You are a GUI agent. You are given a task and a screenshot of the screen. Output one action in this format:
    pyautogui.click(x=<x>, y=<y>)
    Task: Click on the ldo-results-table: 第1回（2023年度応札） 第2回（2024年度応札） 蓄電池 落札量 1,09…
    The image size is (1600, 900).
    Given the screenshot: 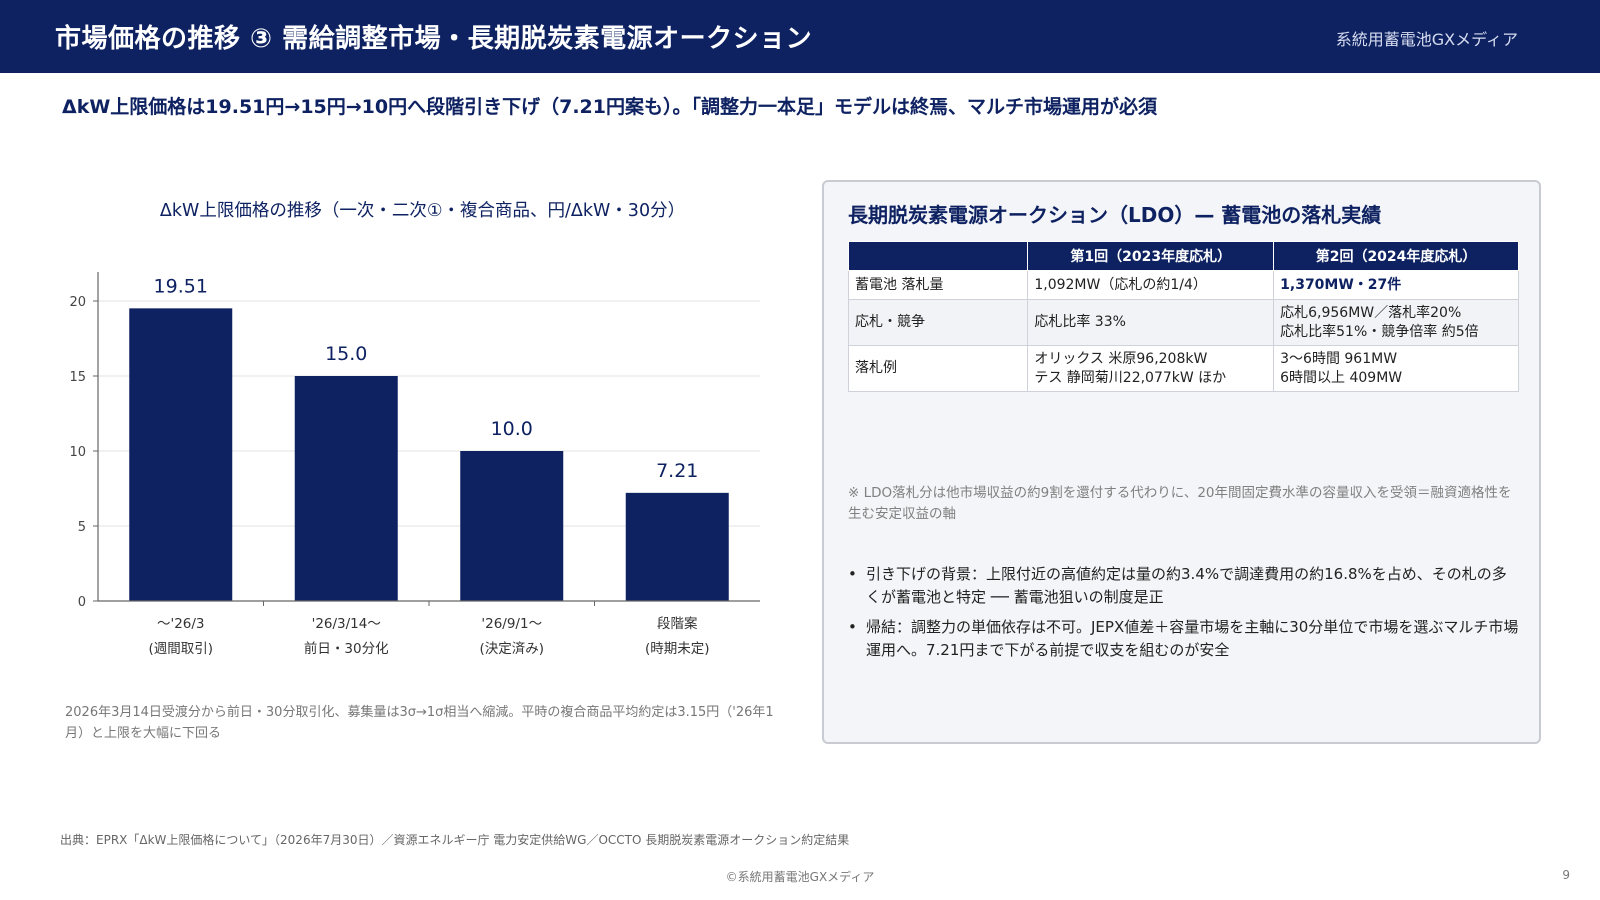 What is the action you would take?
    pyautogui.click(x=1183, y=316)
    